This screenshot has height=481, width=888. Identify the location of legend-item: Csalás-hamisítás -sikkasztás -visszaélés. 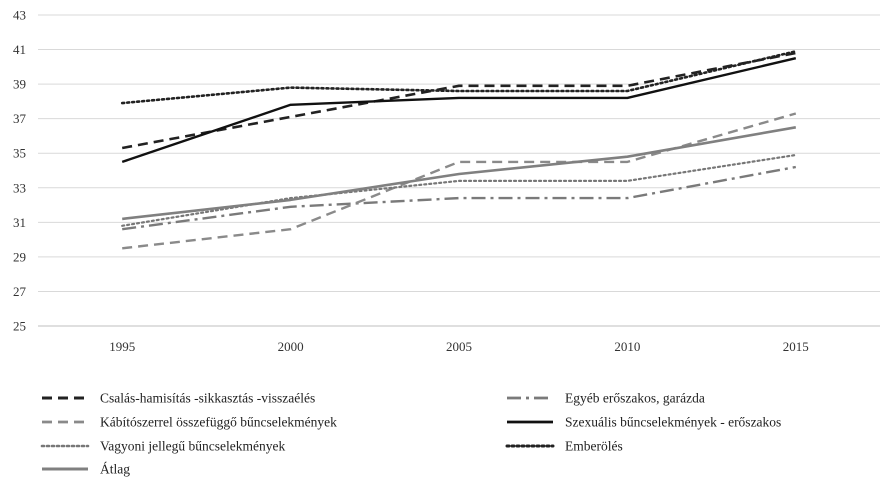
(178, 398).